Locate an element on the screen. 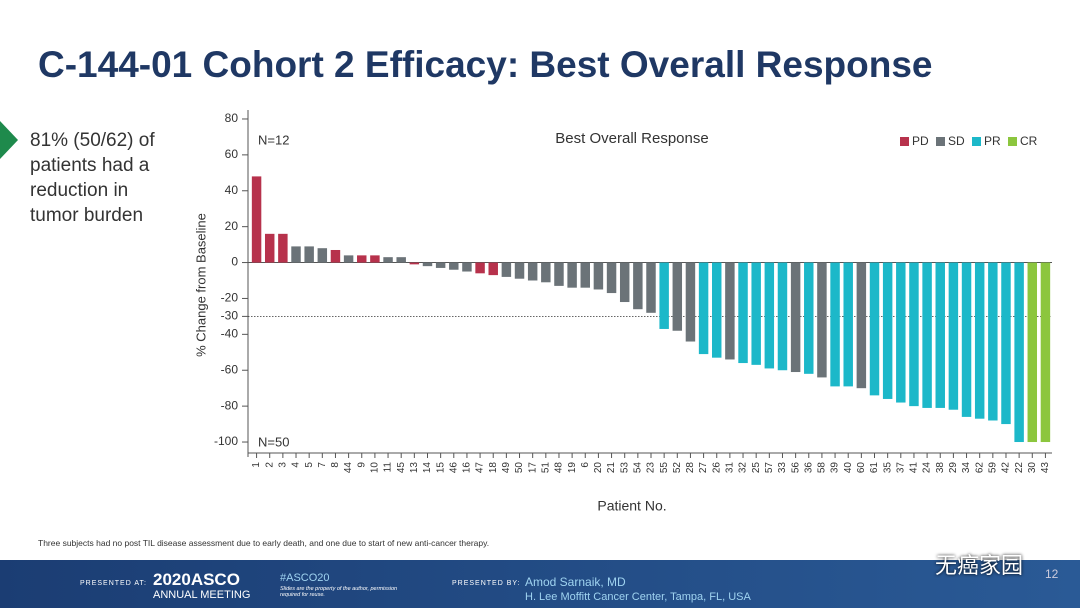 This screenshot has width=1080, height=608. x-tick-label: 34 is located at coordinates (966, 468).